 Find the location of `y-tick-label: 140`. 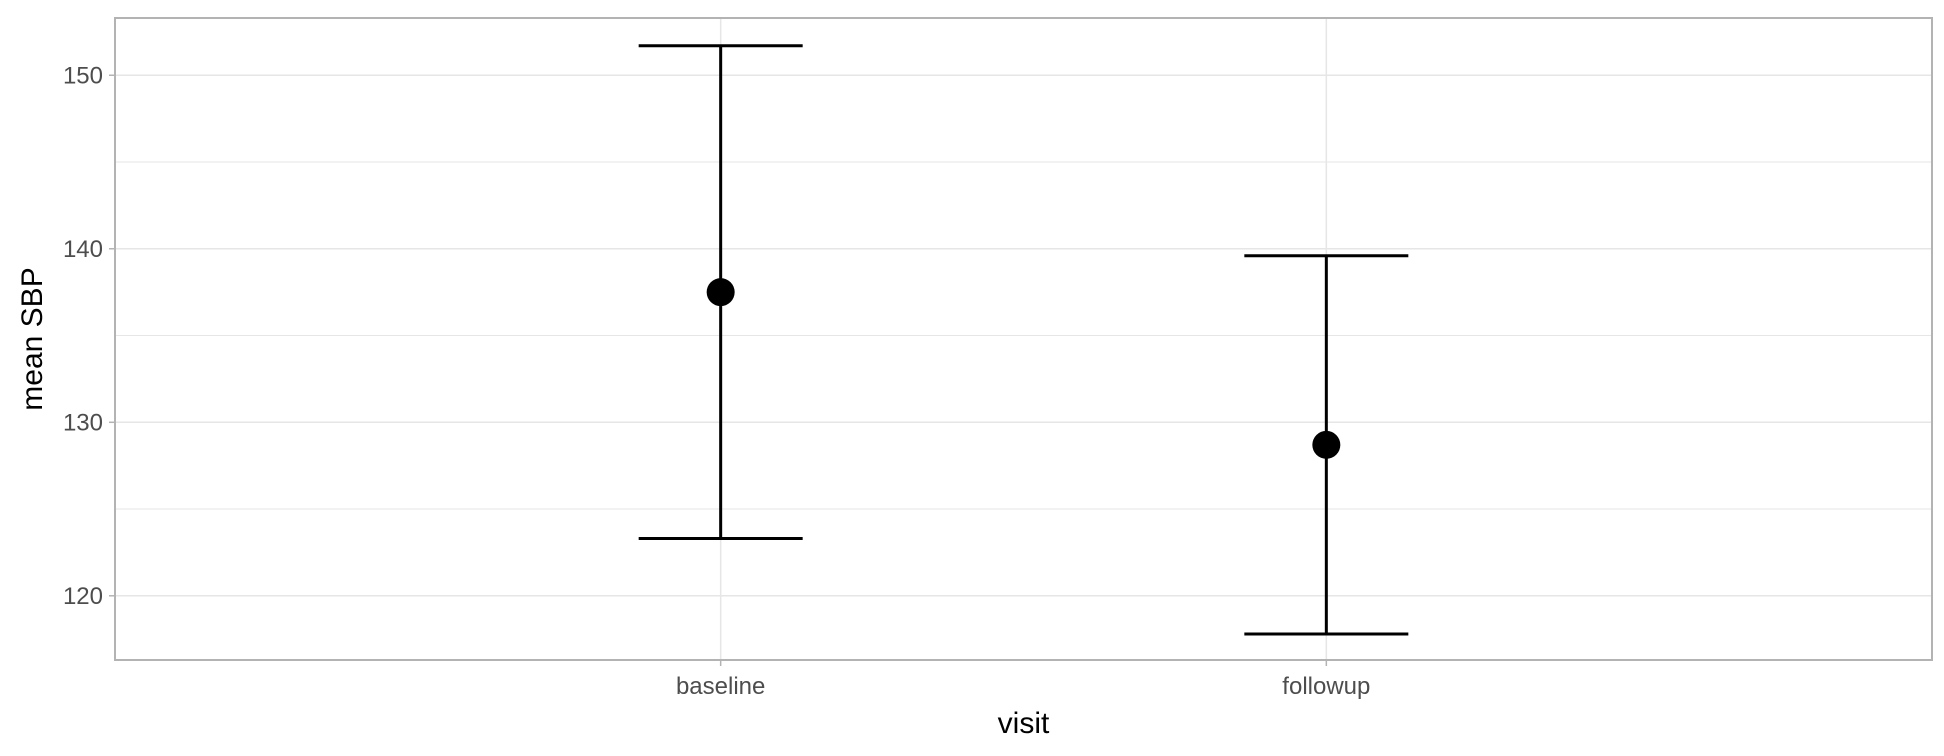

y-tick-label: 140 is located at coordinates (83, 249).